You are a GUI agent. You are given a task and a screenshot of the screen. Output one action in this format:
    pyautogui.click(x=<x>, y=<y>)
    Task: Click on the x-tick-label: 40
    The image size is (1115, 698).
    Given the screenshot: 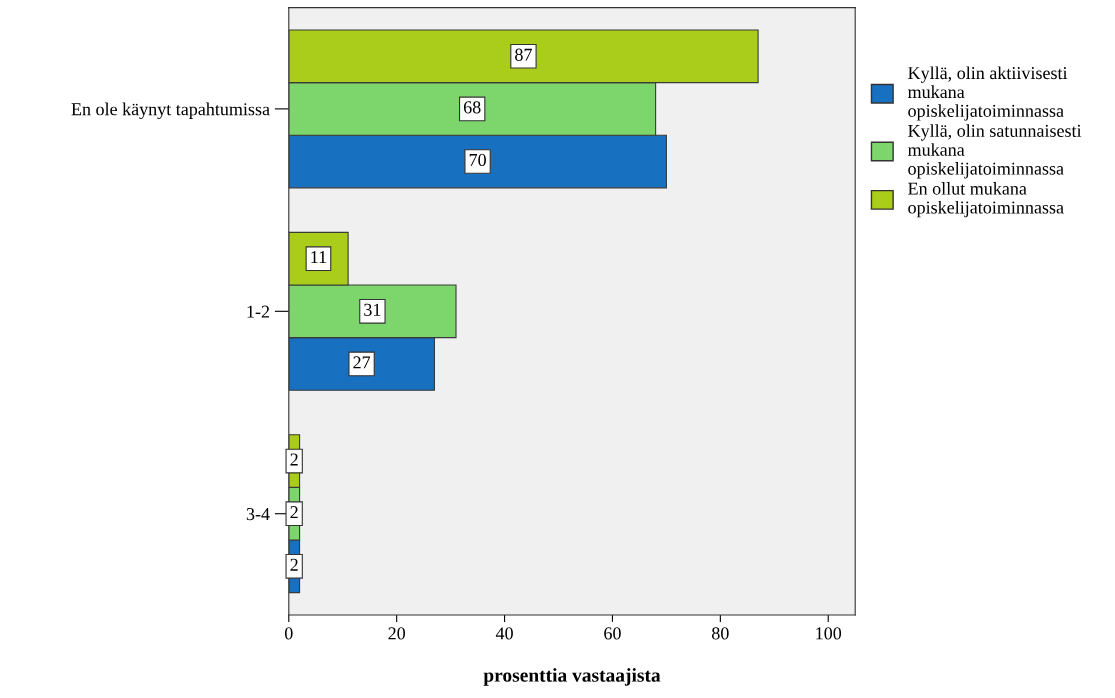 What is the action you would take?
    pyautogui.click(x=504, y=633)
    